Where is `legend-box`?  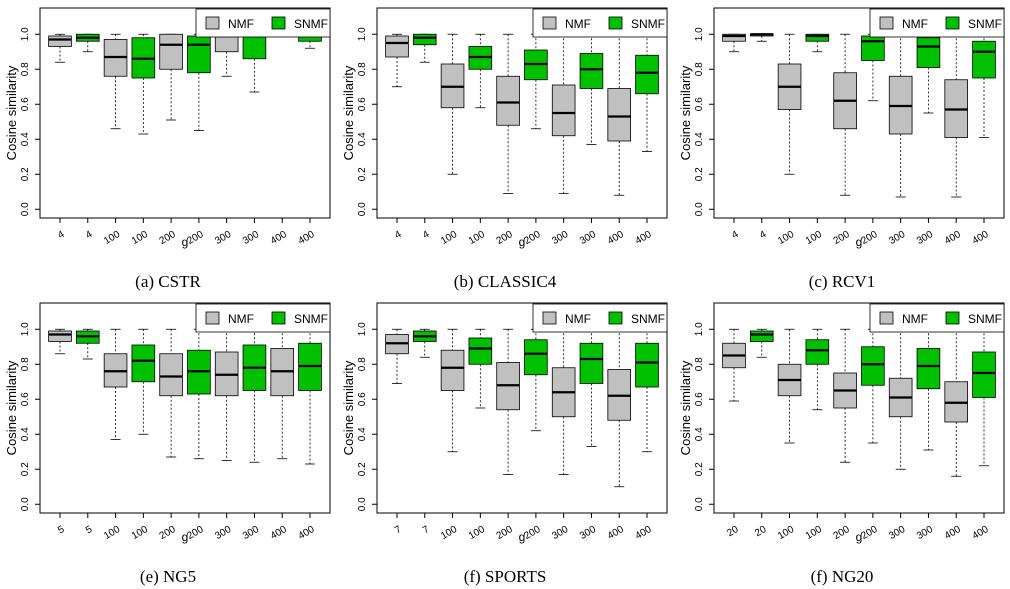
legend-box is located at coordinates (937, 23).